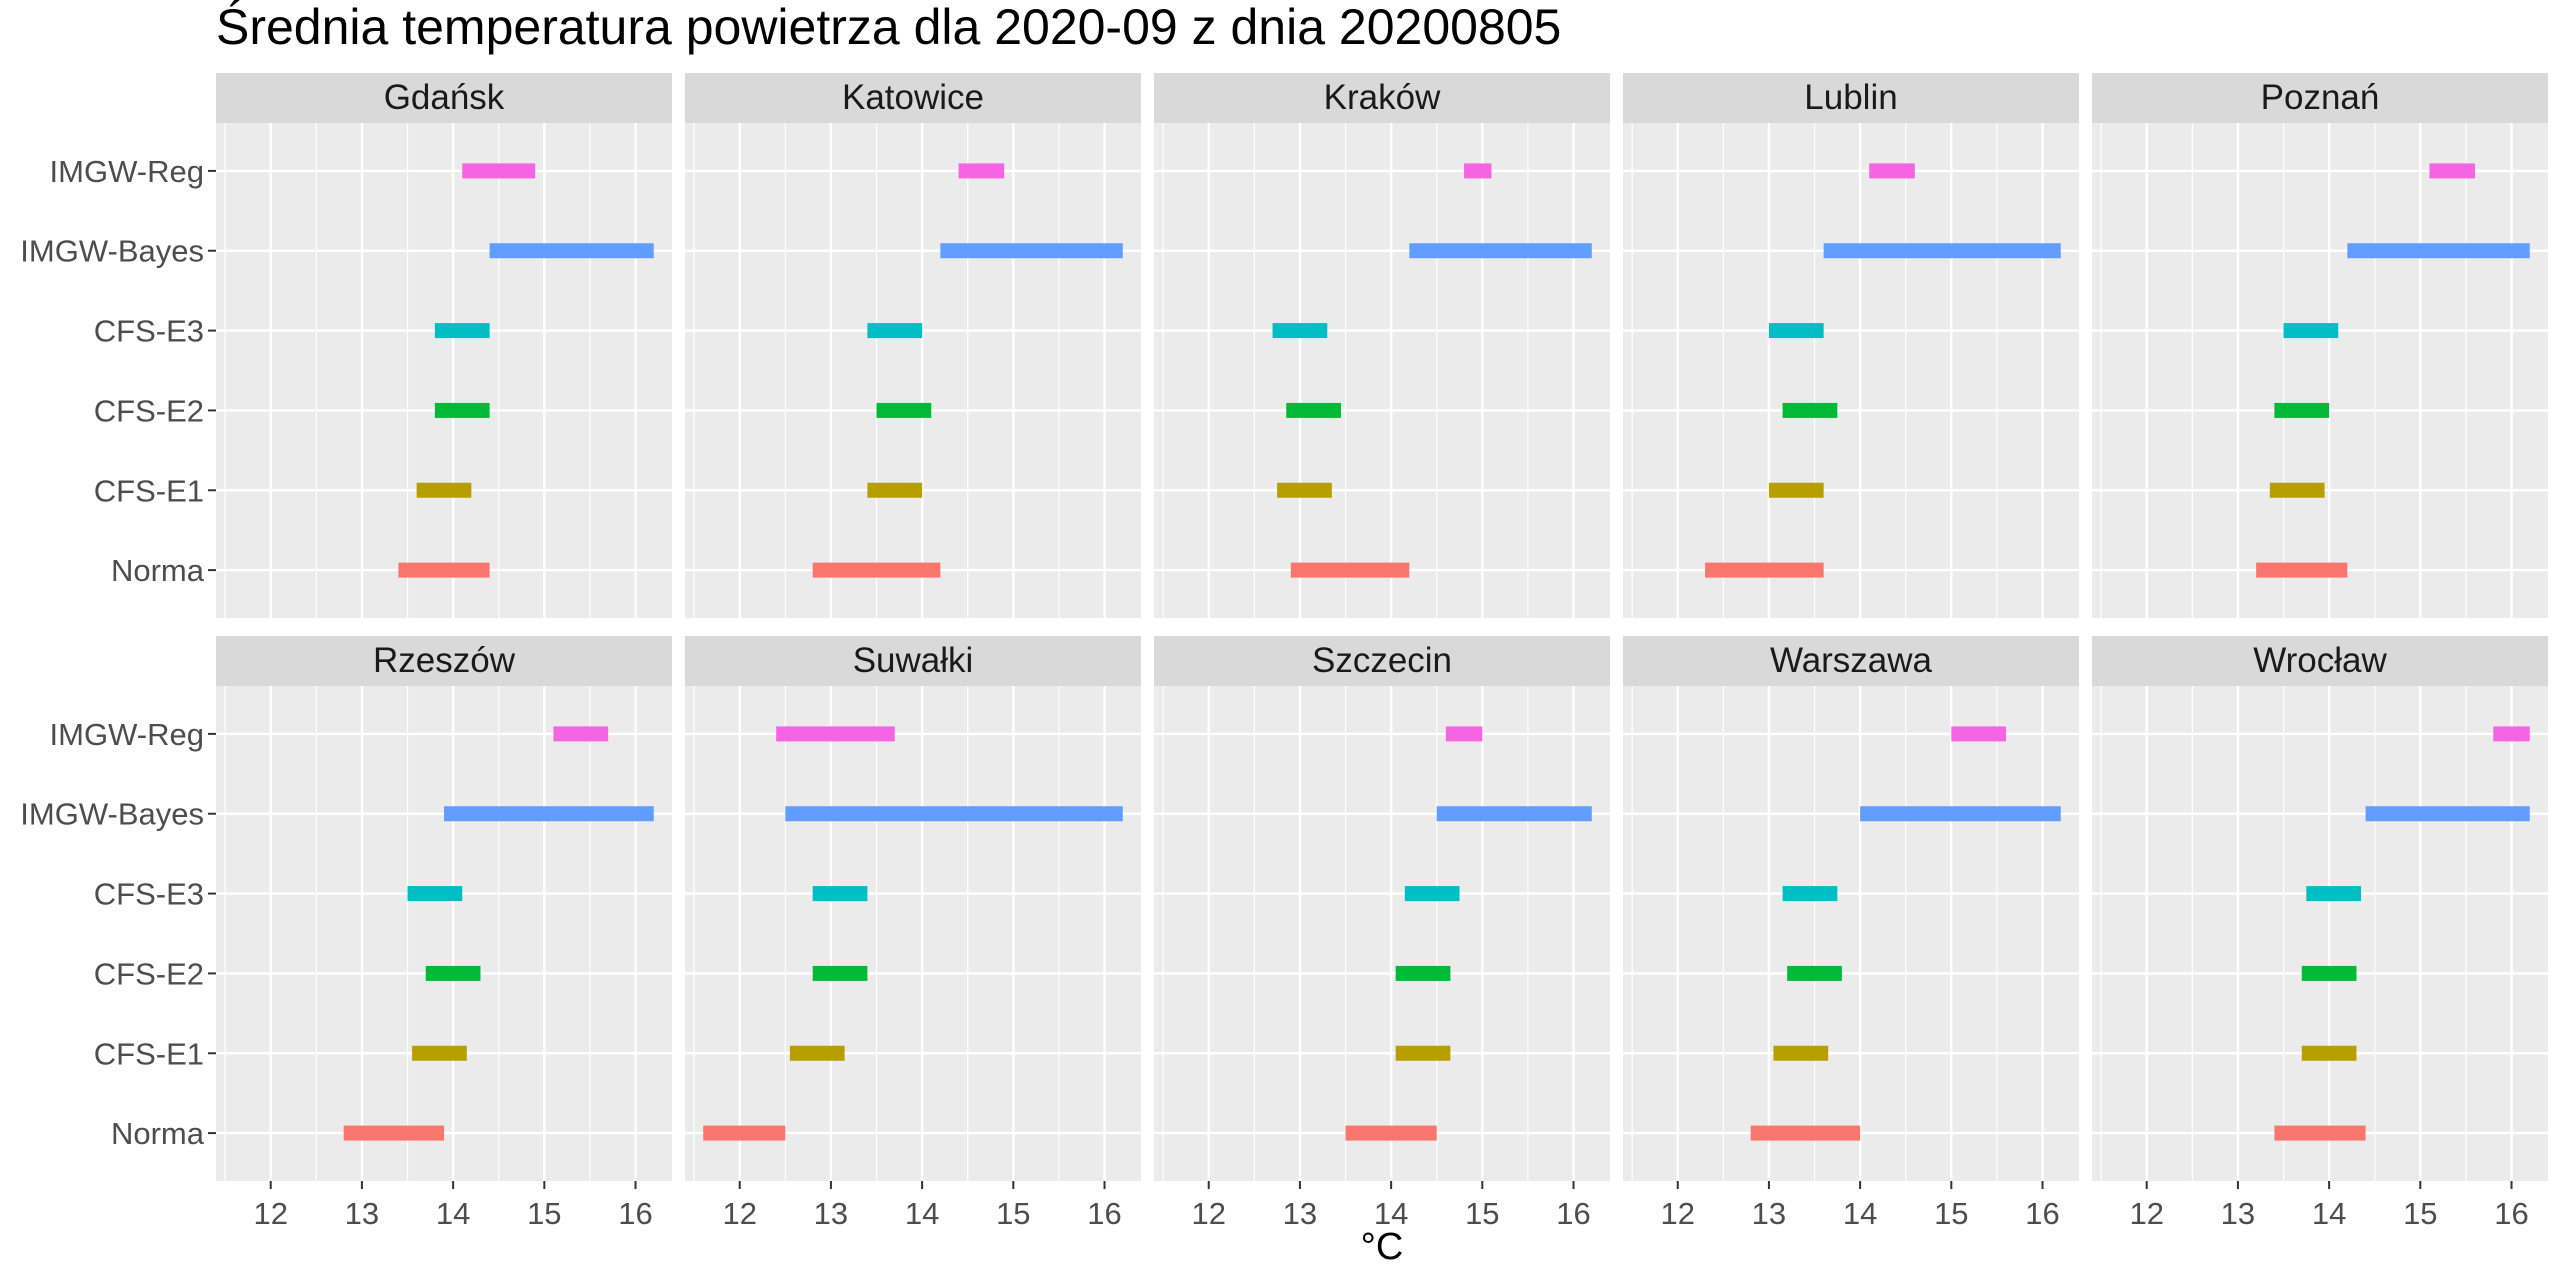 The height and width of the screenshot is (1285, 2560). I want to click on y-tick-label: CFS-E1, so click(149, 490).